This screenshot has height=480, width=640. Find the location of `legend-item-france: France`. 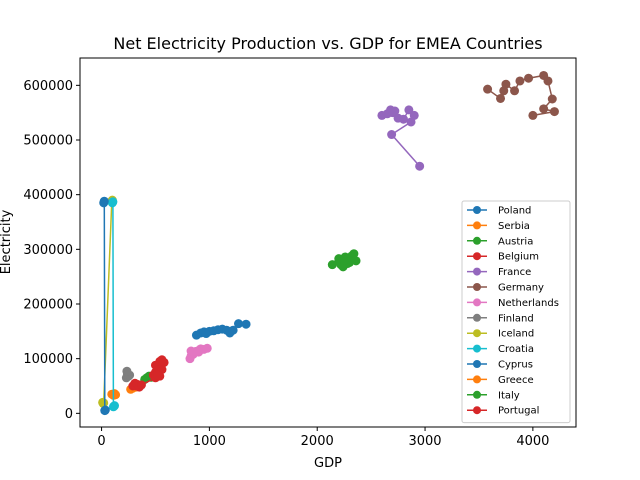

legend-item-france: France is located at coordinates (499, 272).